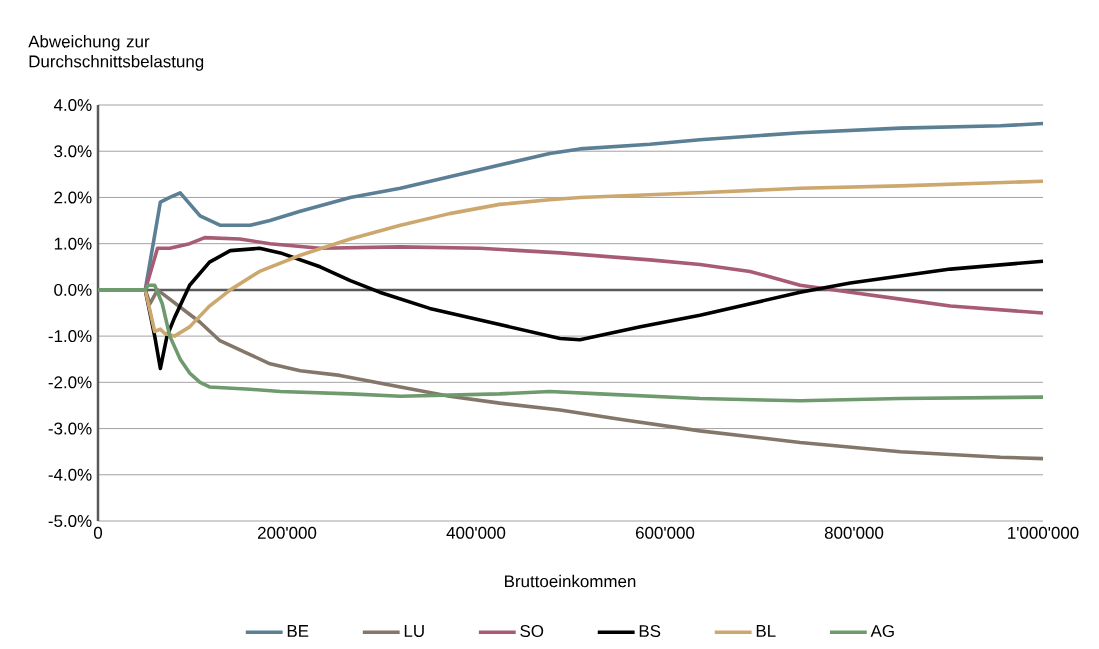 This screenshot has width=1099, height=649. I want to click on y-tick-label: 0.0%, so click(73, 289).